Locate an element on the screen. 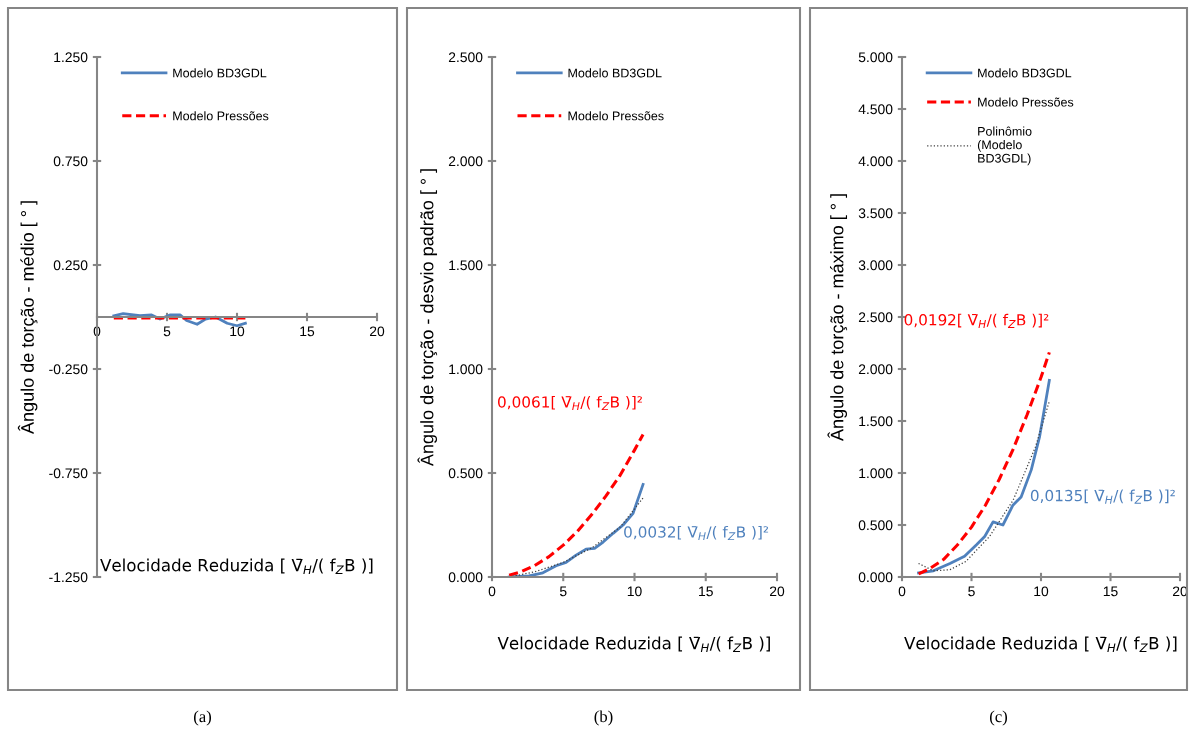  y-tick-label: 3.000 is located at coordinates (875, 265).